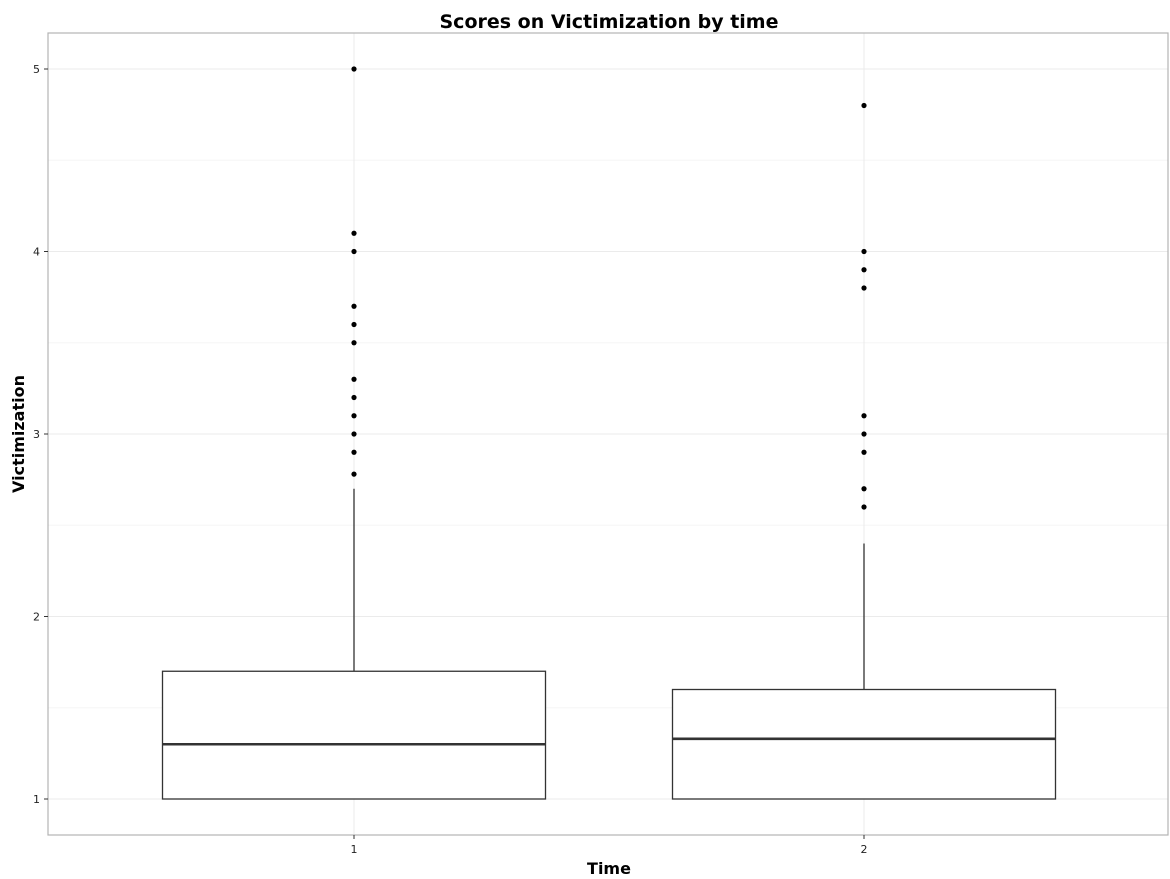 Image resolution: width=1170 pixels, height=879 pixels. What do you see at coordinates (354, 849) in the screenshot?
I see `x-tick-label: 1` at bounding box center [354, 849].